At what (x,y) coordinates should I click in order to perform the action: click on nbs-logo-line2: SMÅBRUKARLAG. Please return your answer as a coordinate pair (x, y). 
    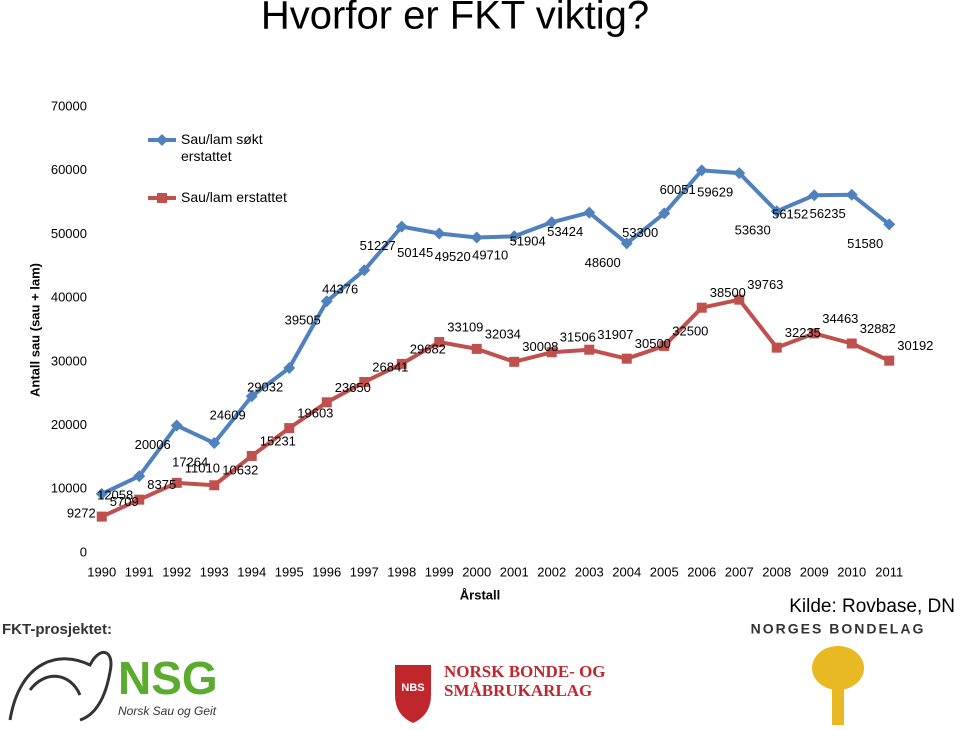
    Looking at the image, I should click on (518, 690).